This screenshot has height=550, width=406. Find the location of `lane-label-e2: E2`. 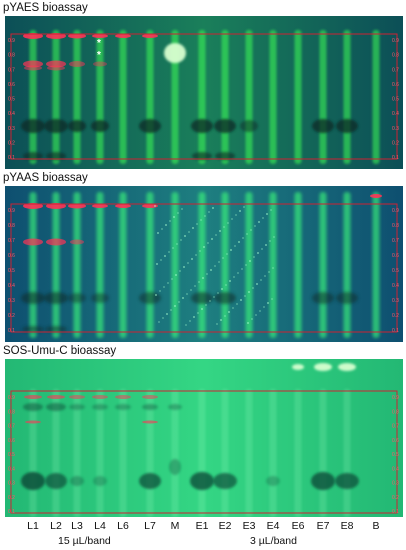

lane-label-e2: E2 is located at coordinates (225, 526).